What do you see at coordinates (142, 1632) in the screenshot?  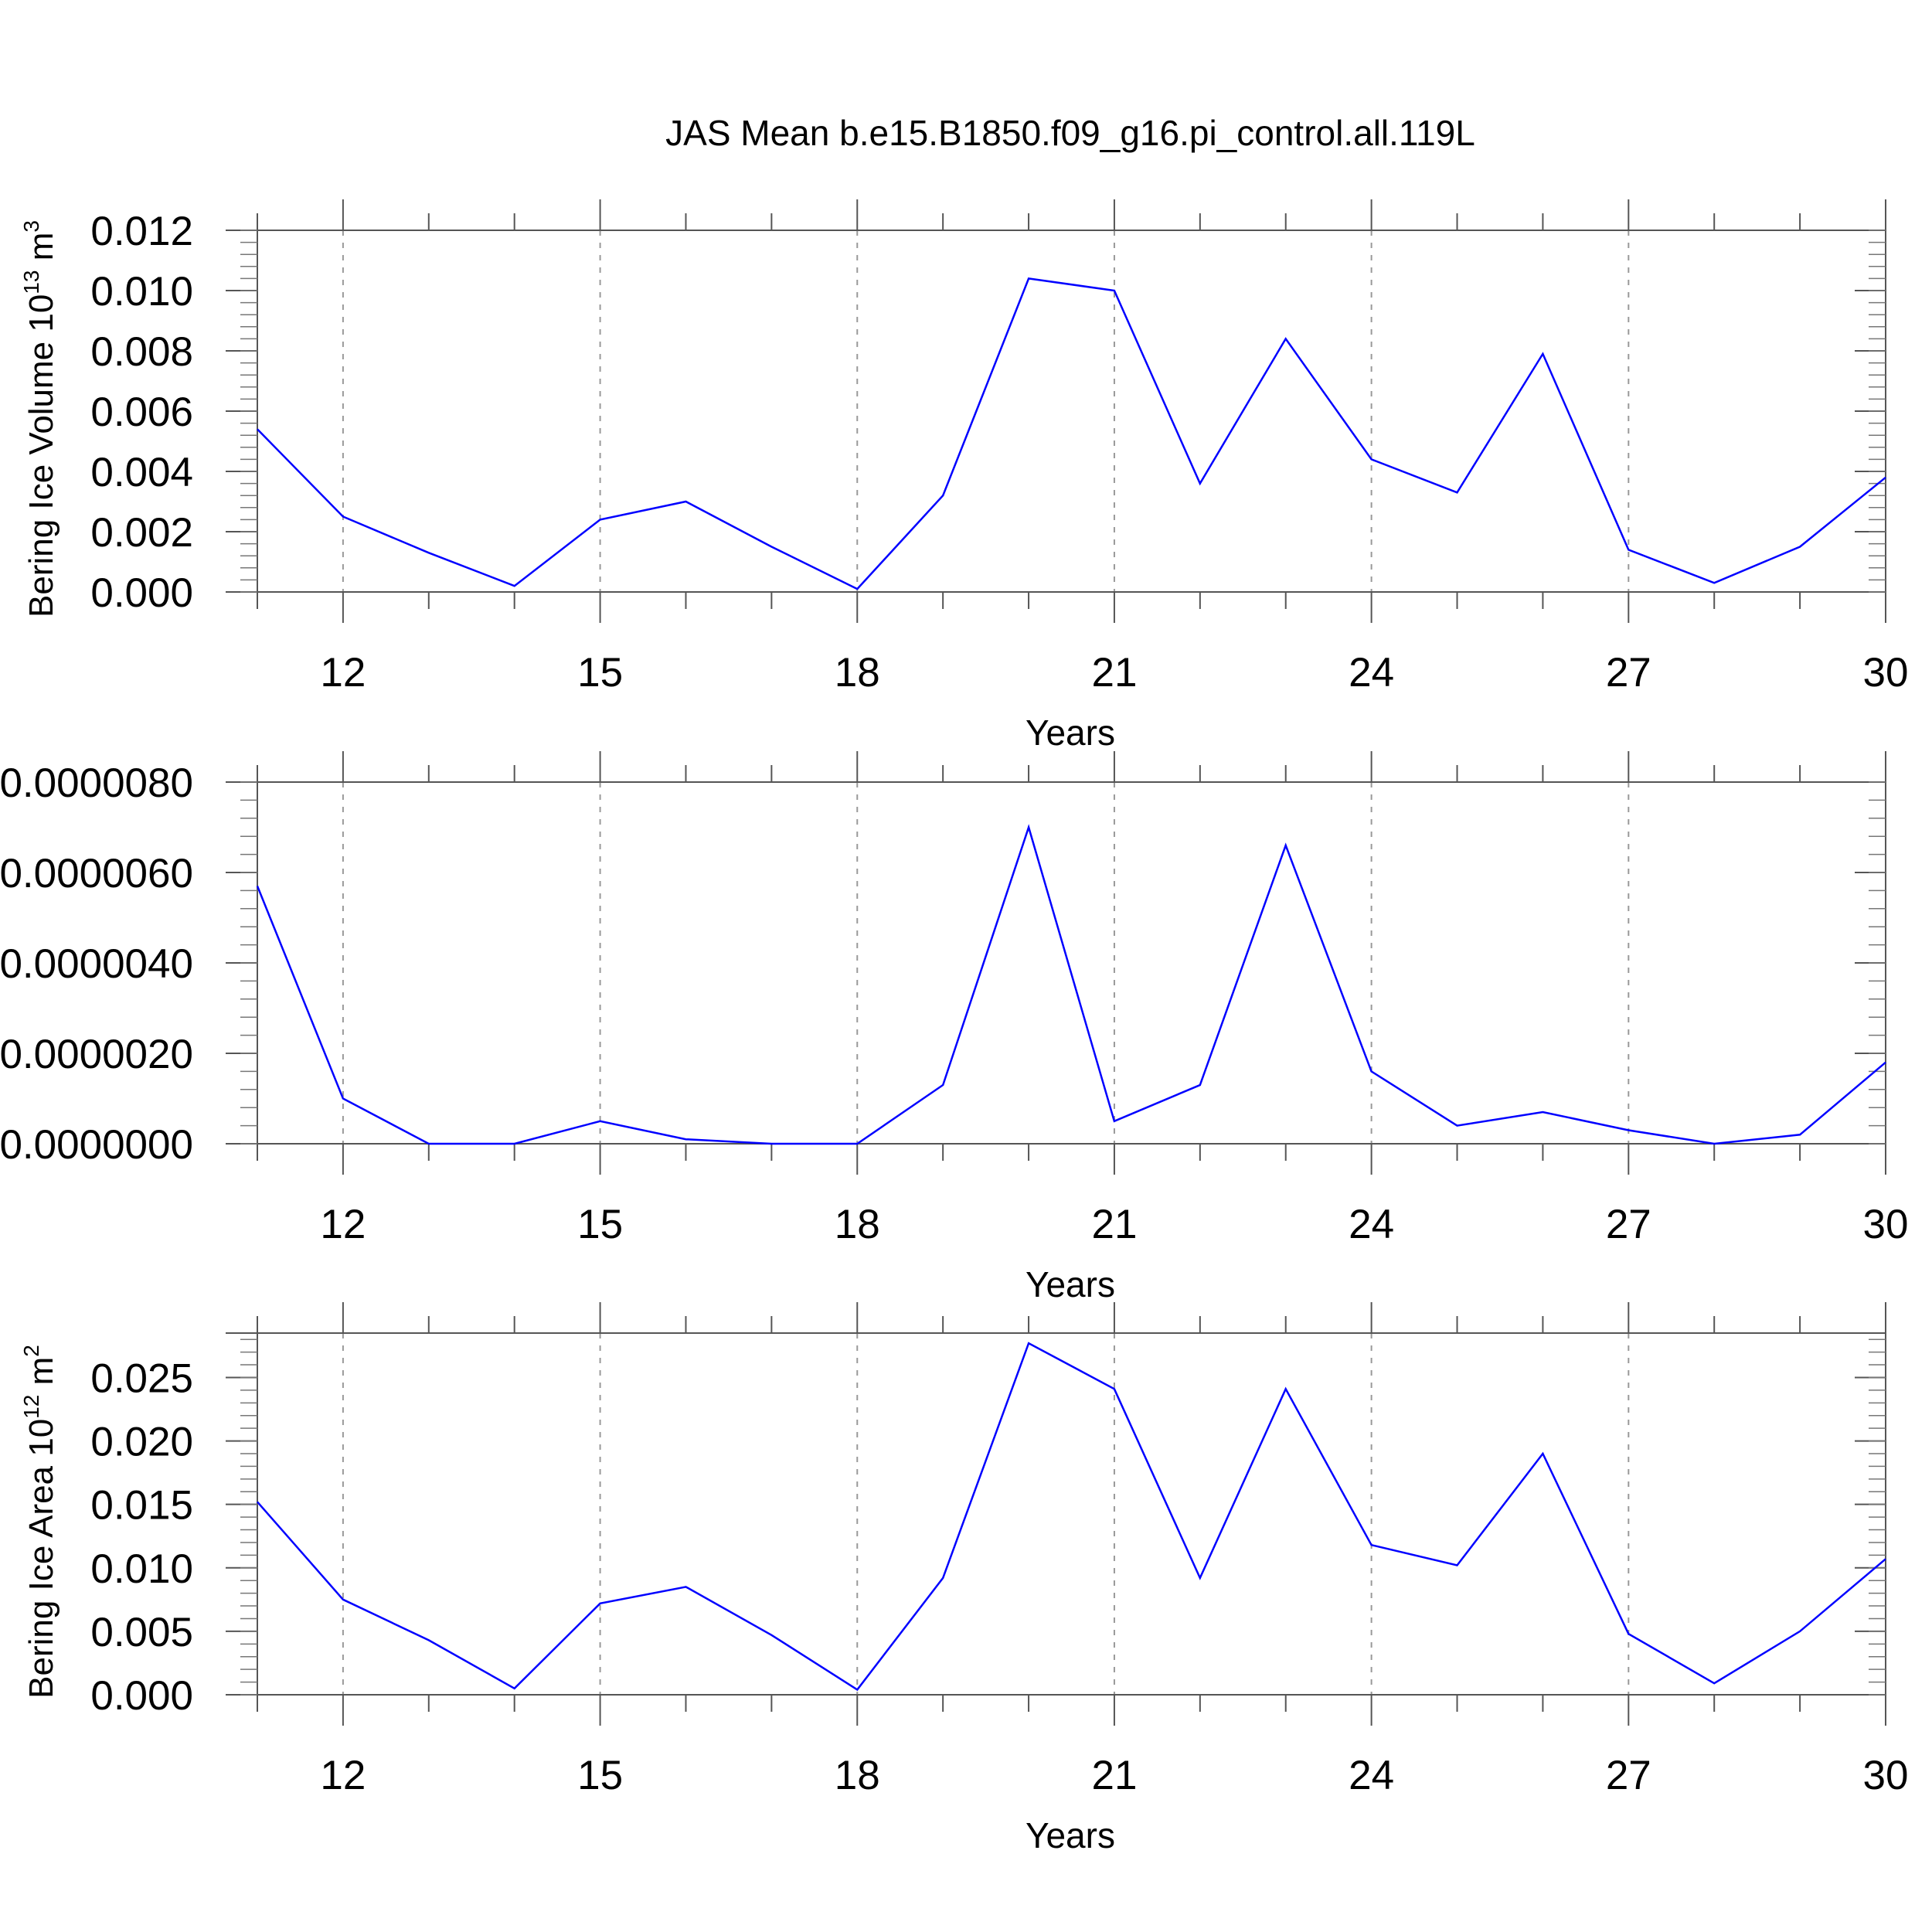 I see `y-tick-label: 0.005` at bounding box center [142, 1632].